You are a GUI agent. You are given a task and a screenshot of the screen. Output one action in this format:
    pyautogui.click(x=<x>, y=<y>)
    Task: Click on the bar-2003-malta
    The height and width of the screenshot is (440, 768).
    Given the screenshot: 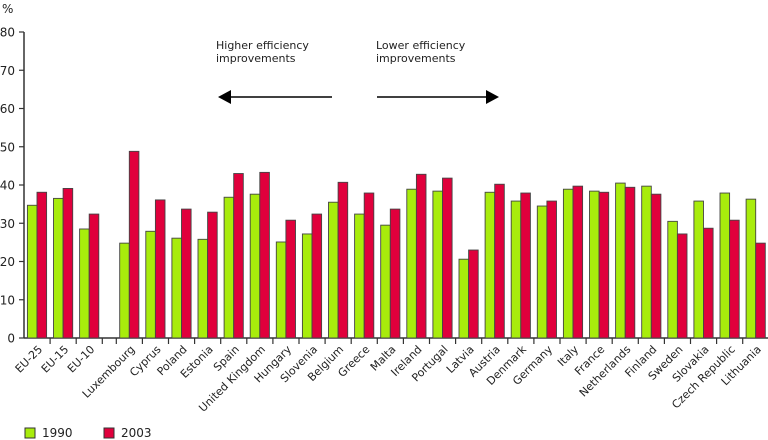 What is the action you would take?
    pyautogui.click(x=395, y=273)
    